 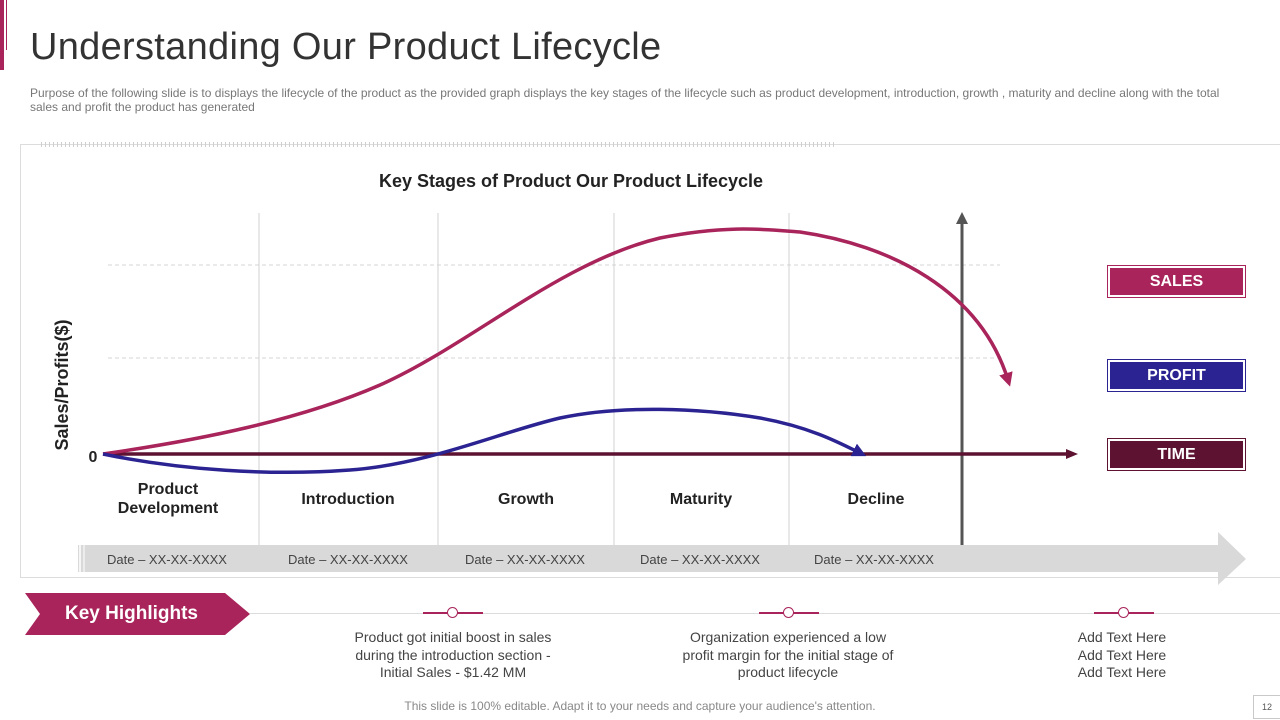 What do you see at coordinates (1176, 281) in the screenshot?
I see `legend-sales: SALES` at bounding box center [1176, 281].